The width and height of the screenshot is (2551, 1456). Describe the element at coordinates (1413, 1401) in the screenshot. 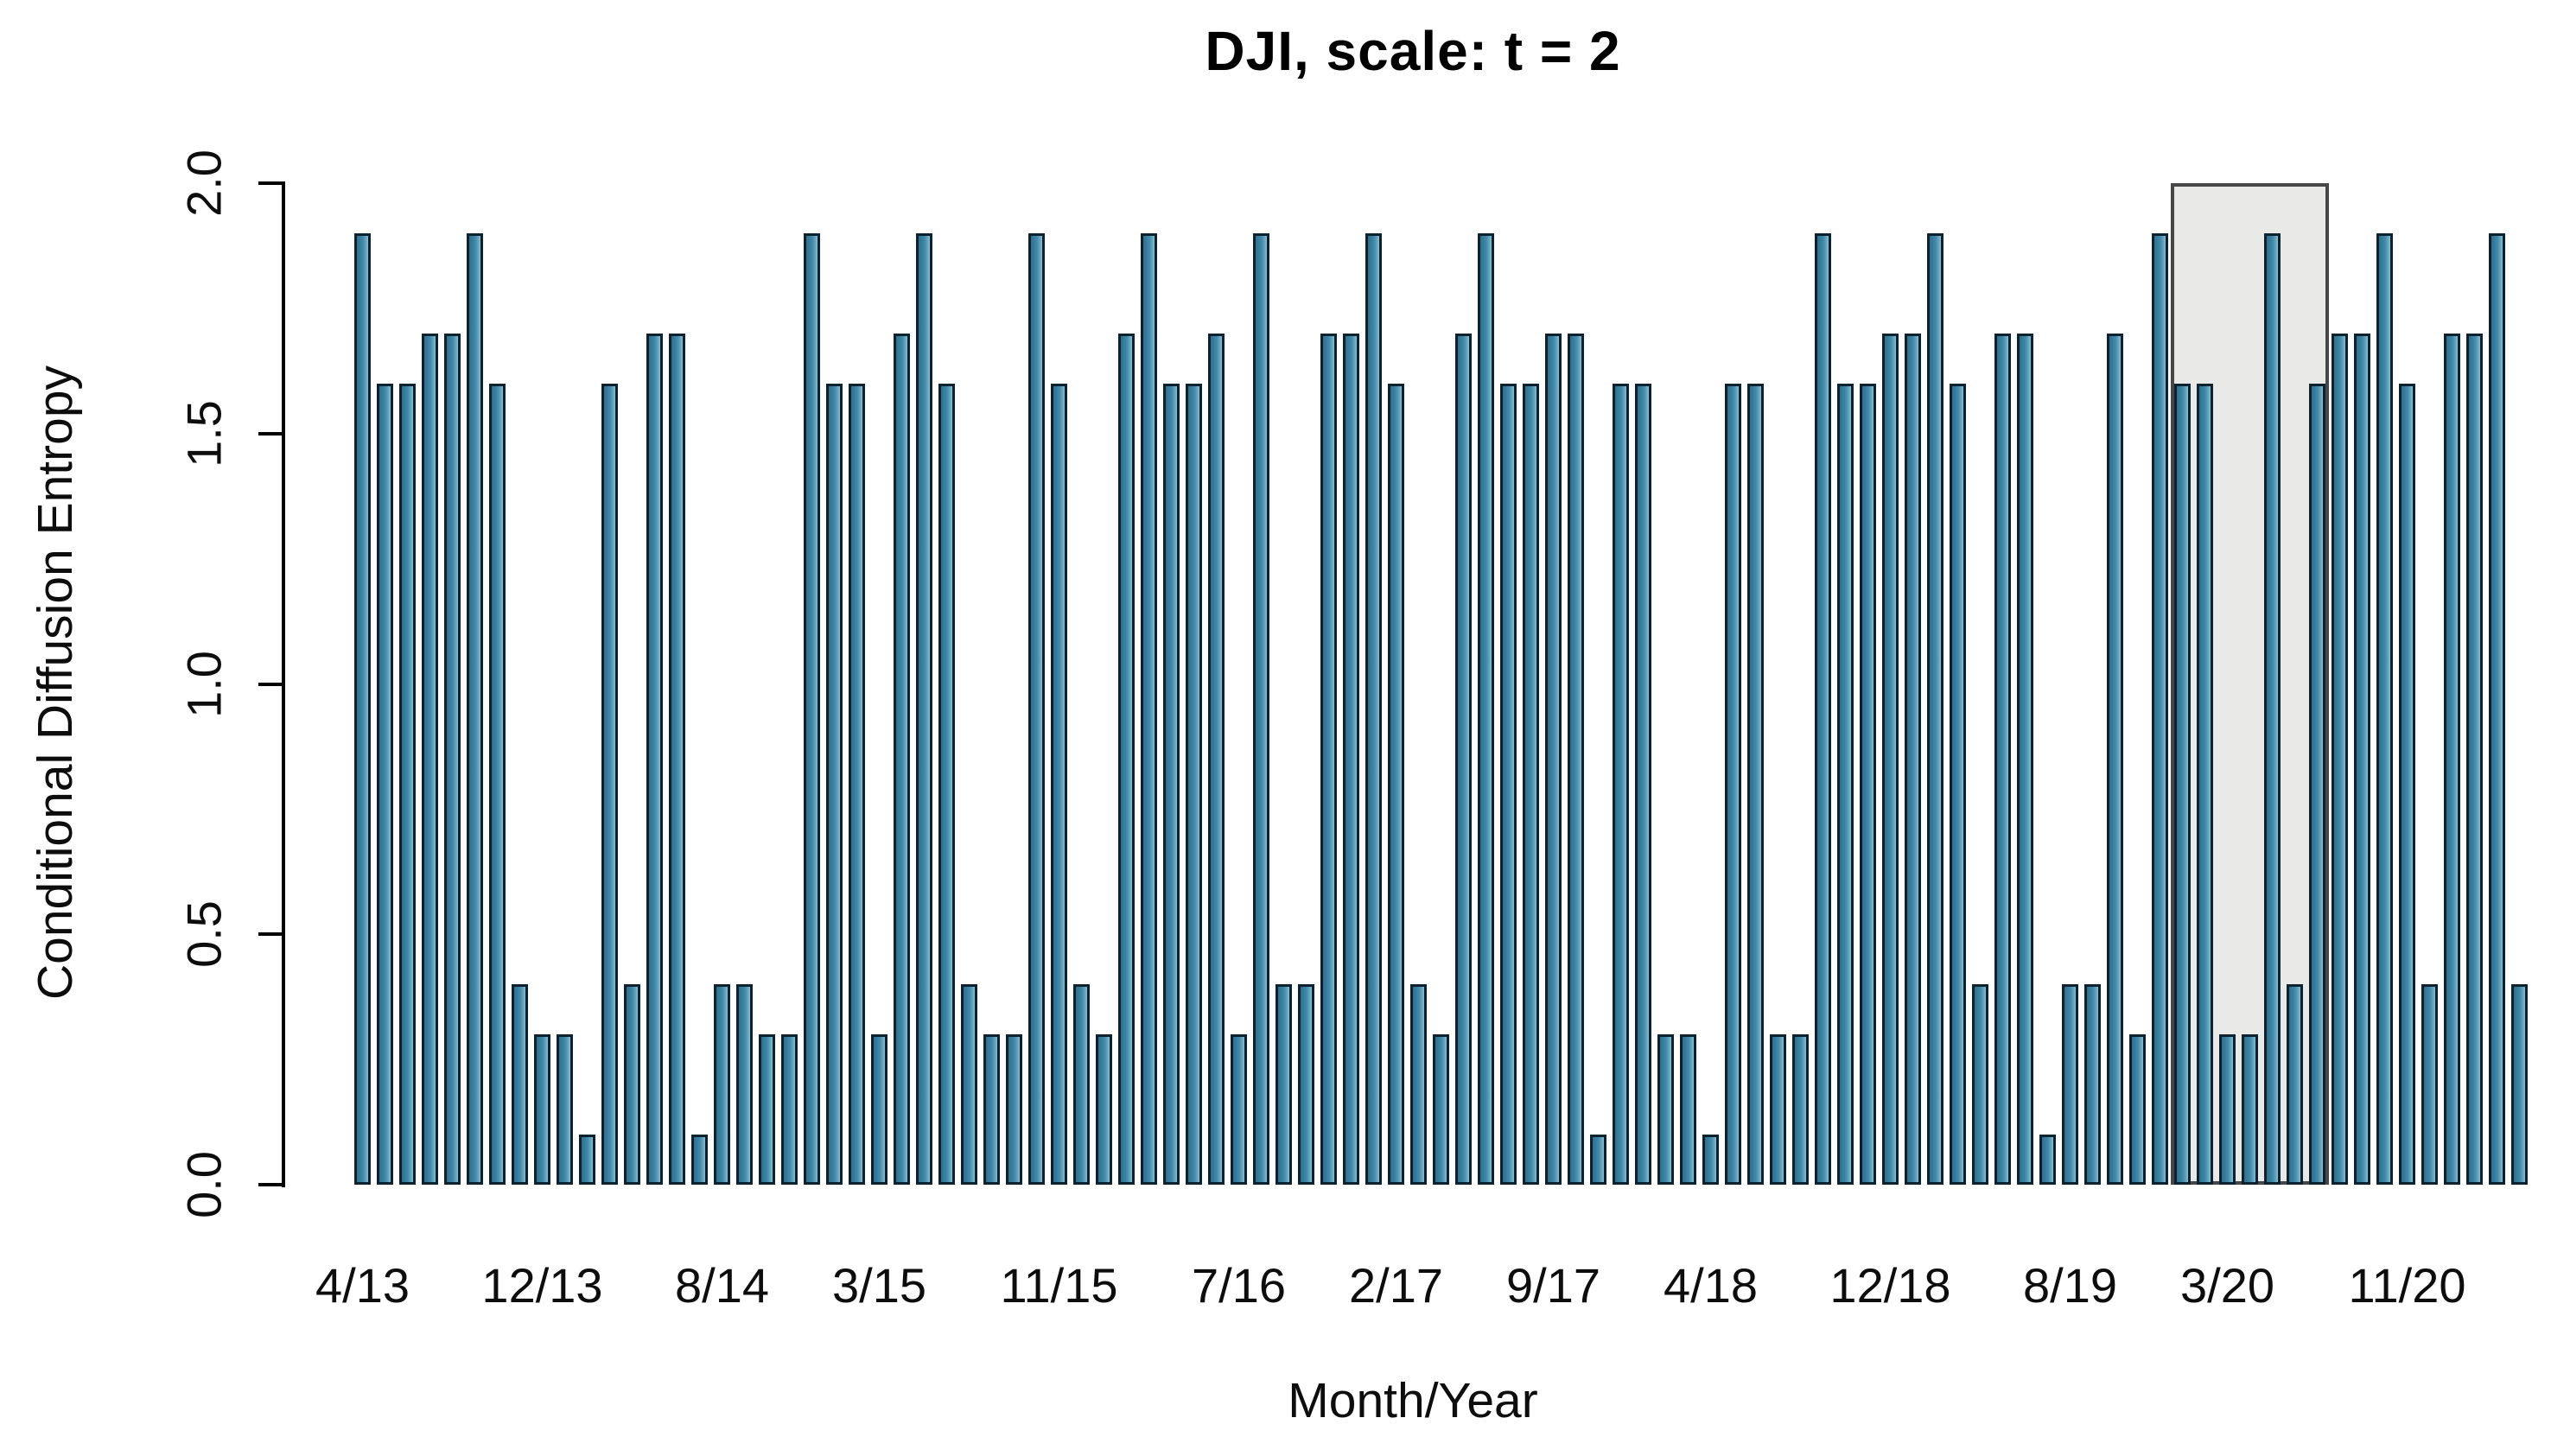

I see `x-axis-title: Month/Year` at that location.